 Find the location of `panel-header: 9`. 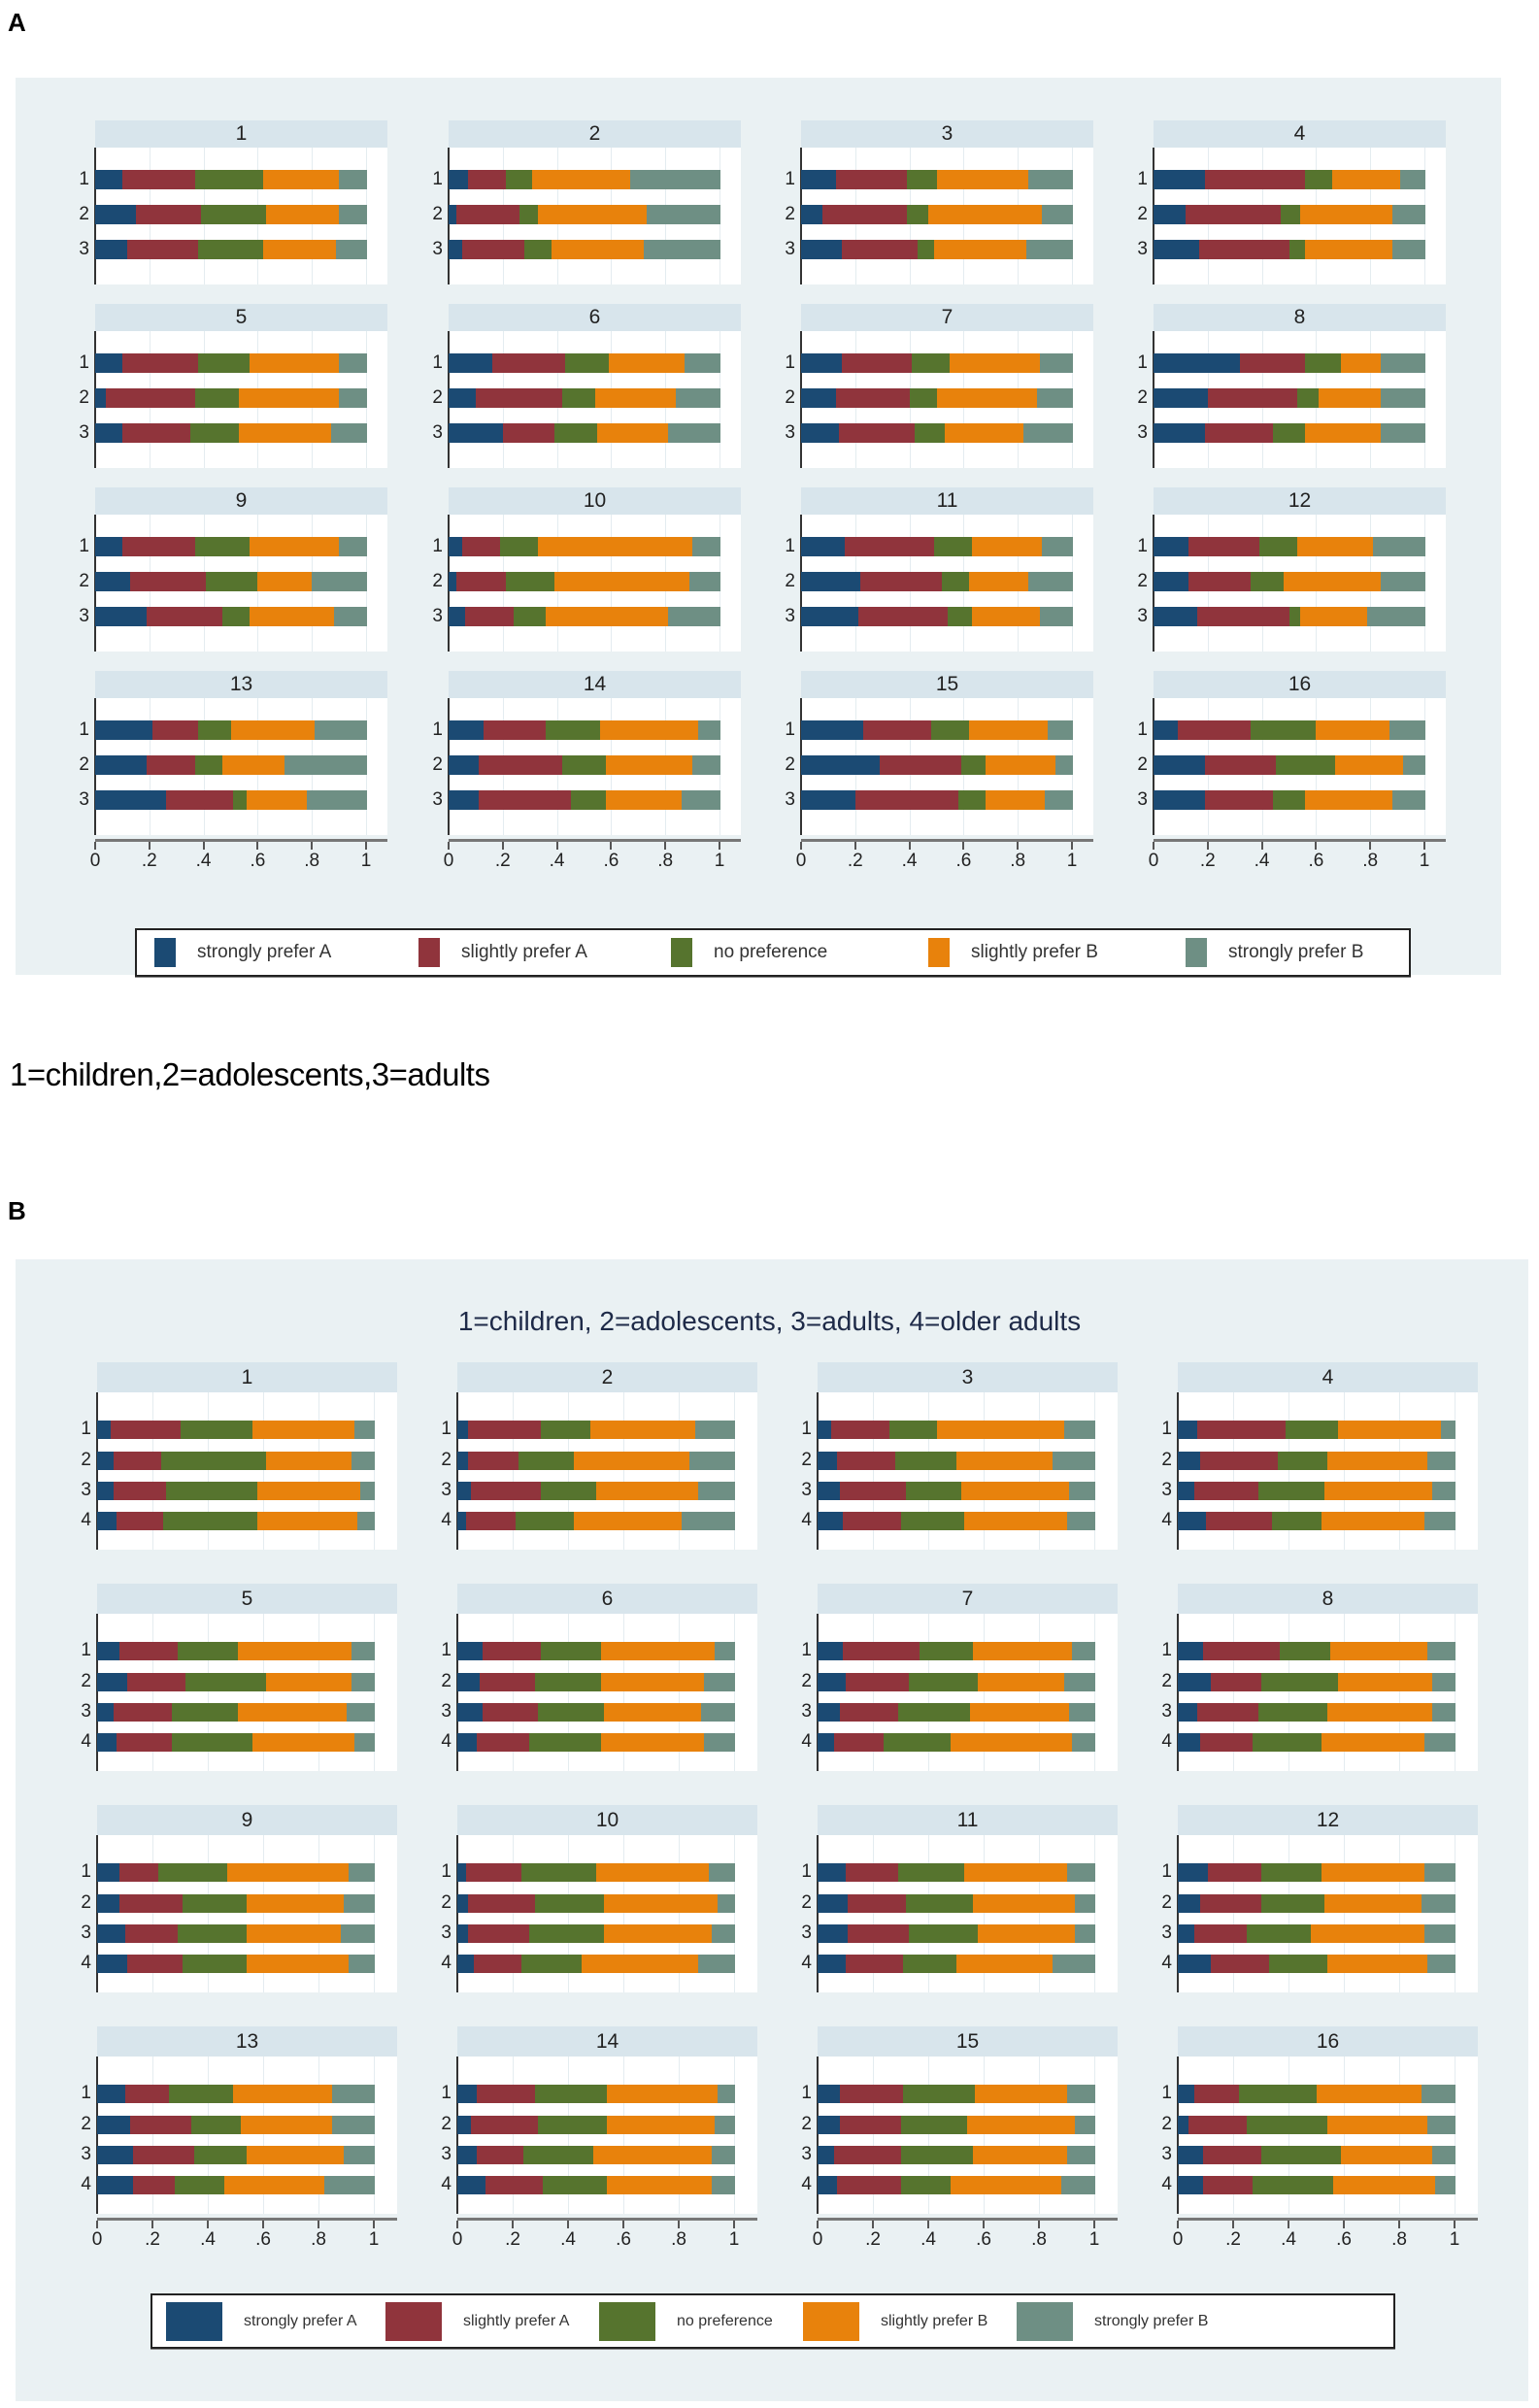

panel-header: 9 is located at coordinates (241, 501).